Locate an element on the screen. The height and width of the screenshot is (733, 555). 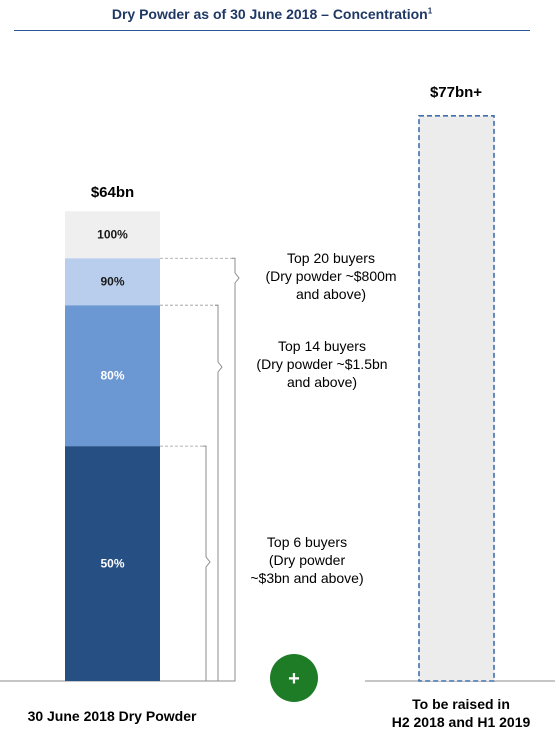
segment-label: 90% is located at coordinates (112, 282).